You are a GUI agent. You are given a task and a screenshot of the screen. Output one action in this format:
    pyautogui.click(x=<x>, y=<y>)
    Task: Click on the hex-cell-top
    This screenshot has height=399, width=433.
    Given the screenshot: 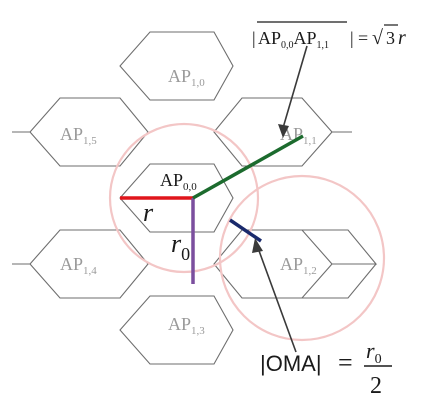 What is the action you would take?
    pyautogui.click(x=176, y=66)
    